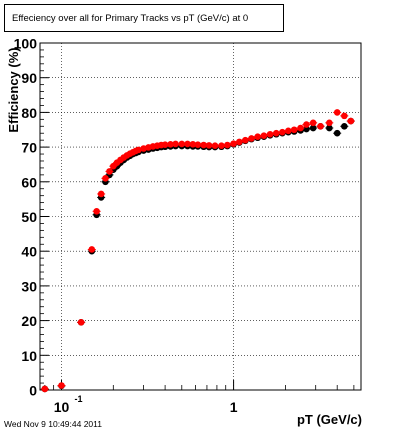 The width and height of the screenshot is (400, 433). What do you see at coordinates (234, 407) in the screenshot?
I see `x-tick-label: 1` at bounding box center [234, 407].